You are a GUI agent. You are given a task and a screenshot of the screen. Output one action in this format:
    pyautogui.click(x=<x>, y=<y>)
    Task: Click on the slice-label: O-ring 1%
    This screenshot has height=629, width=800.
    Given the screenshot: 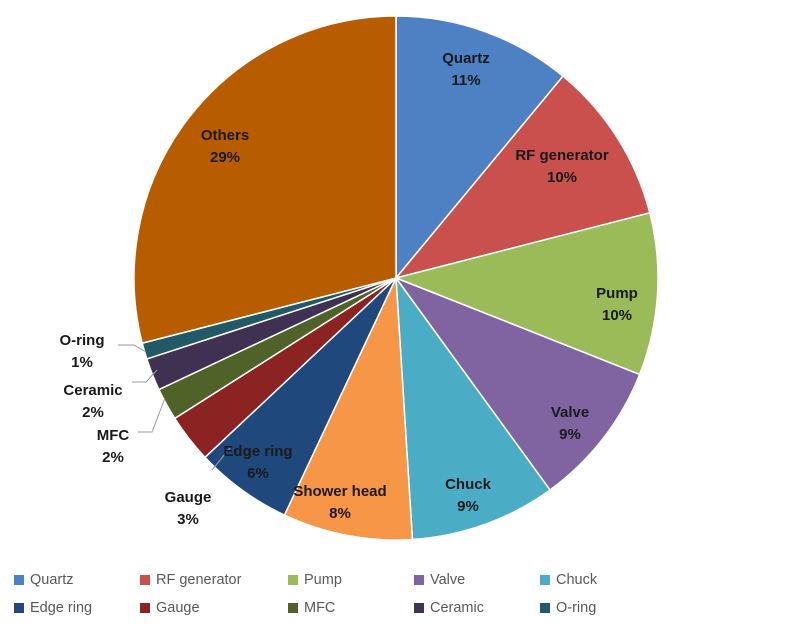 What is the action you would take?
    pyautogui.click(x=82, y=351)
    